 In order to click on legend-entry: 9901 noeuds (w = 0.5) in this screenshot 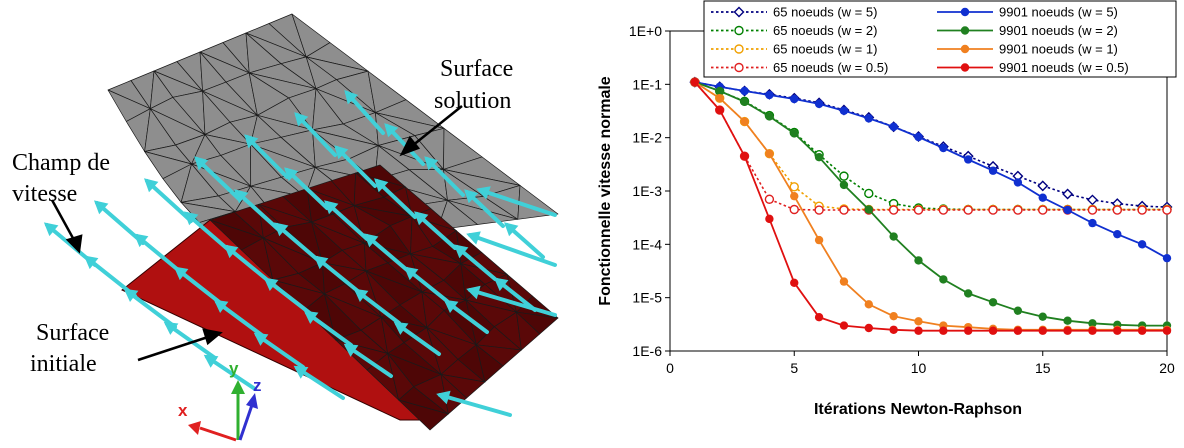, I will do `click(1033, 67)`.